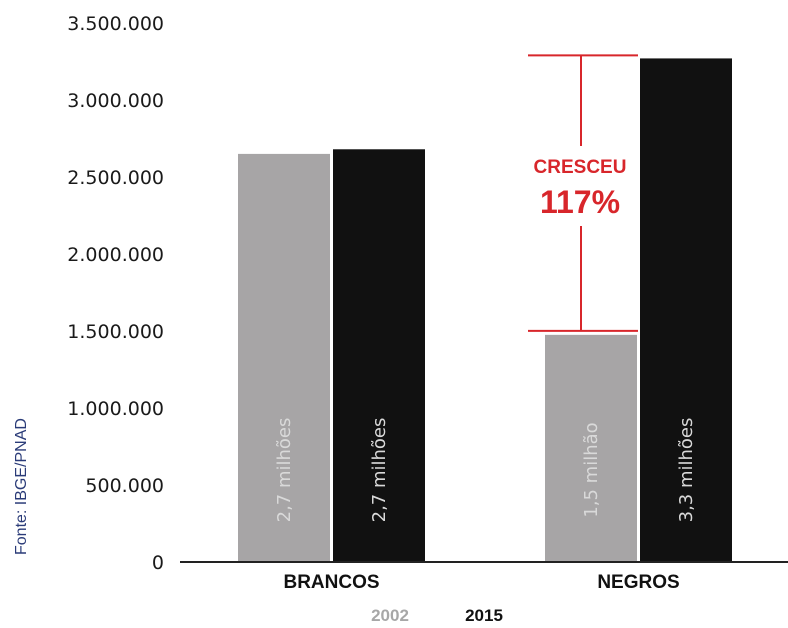 The height and width of the screenshot is (628, 788). Describe the element at coordinates (284, 357) in the screenshot. I see `bar-brancos-2002` at that location.